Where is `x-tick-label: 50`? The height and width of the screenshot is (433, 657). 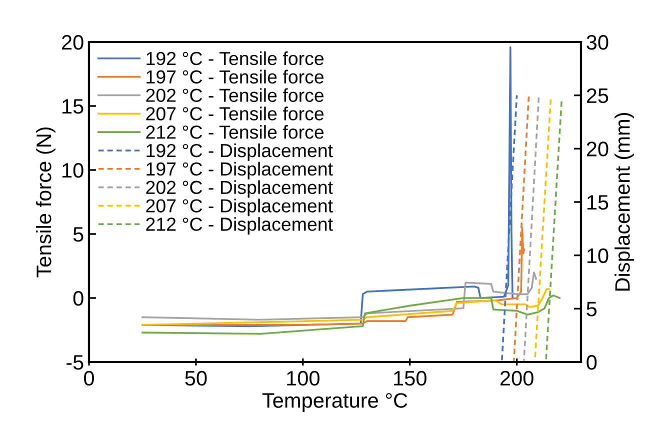
x-tick-label: 50 is located at coordinates (196, 378).